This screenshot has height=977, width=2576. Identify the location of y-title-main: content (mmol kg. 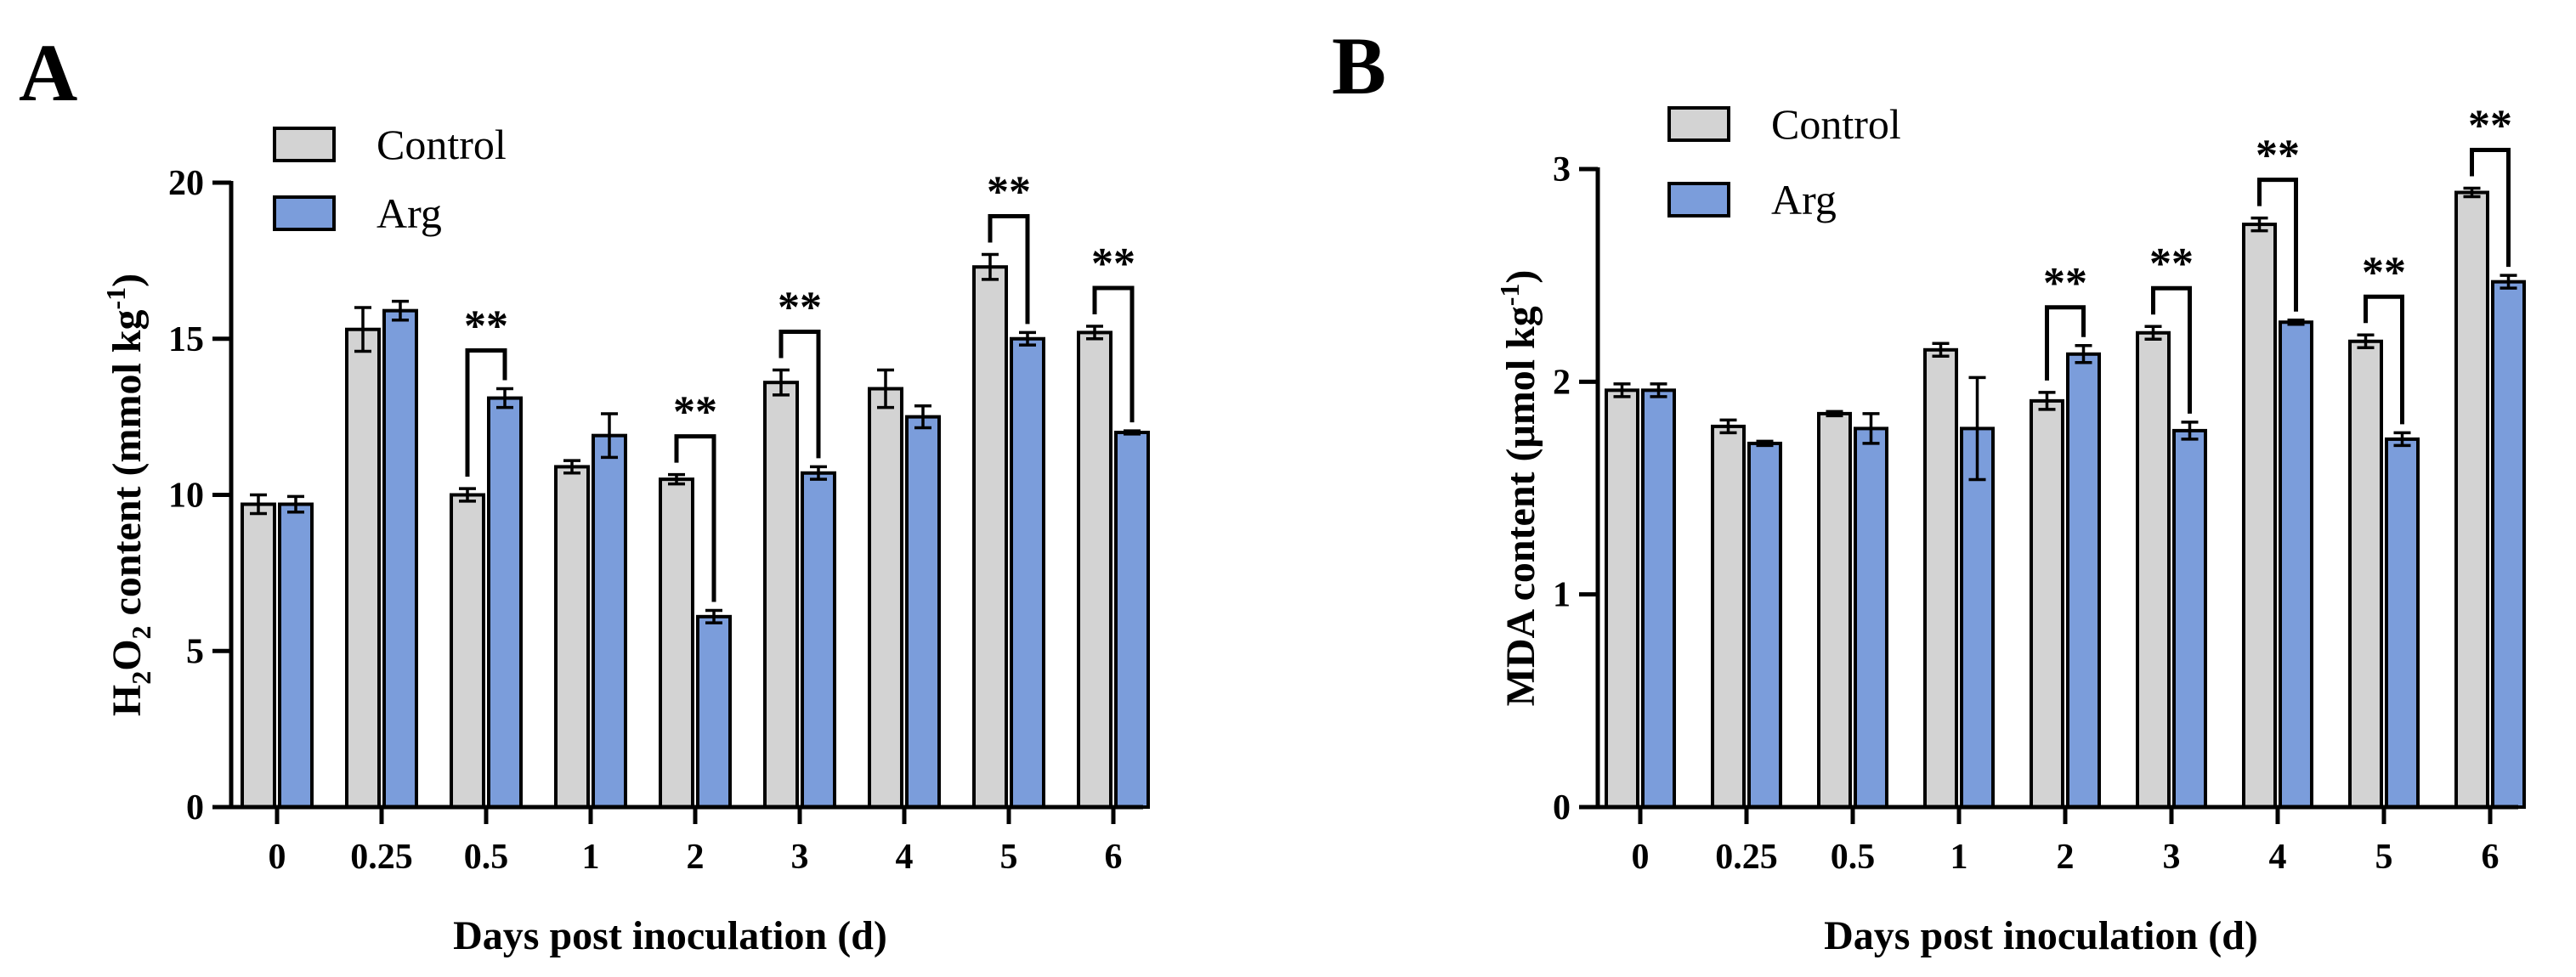
(127, 468).